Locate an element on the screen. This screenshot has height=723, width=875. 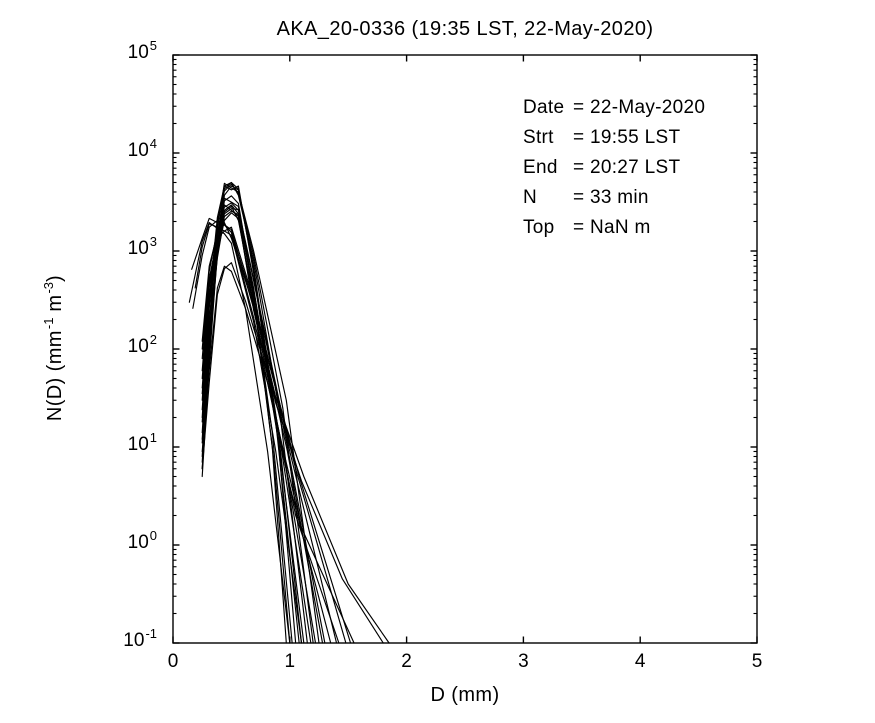
y-tick-exponent: 0 is located at coordinates (153, 535).